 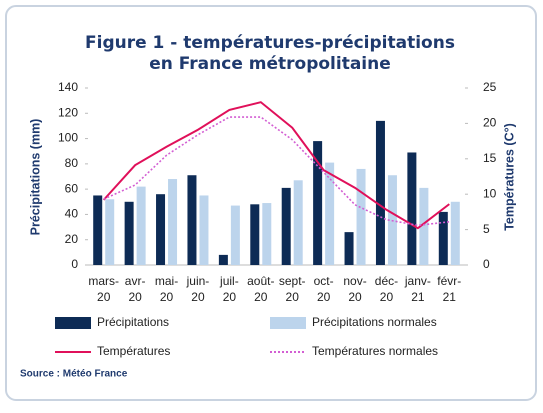 I want to click on x-tick-label: mars- 20, so click(x=103, y=289).